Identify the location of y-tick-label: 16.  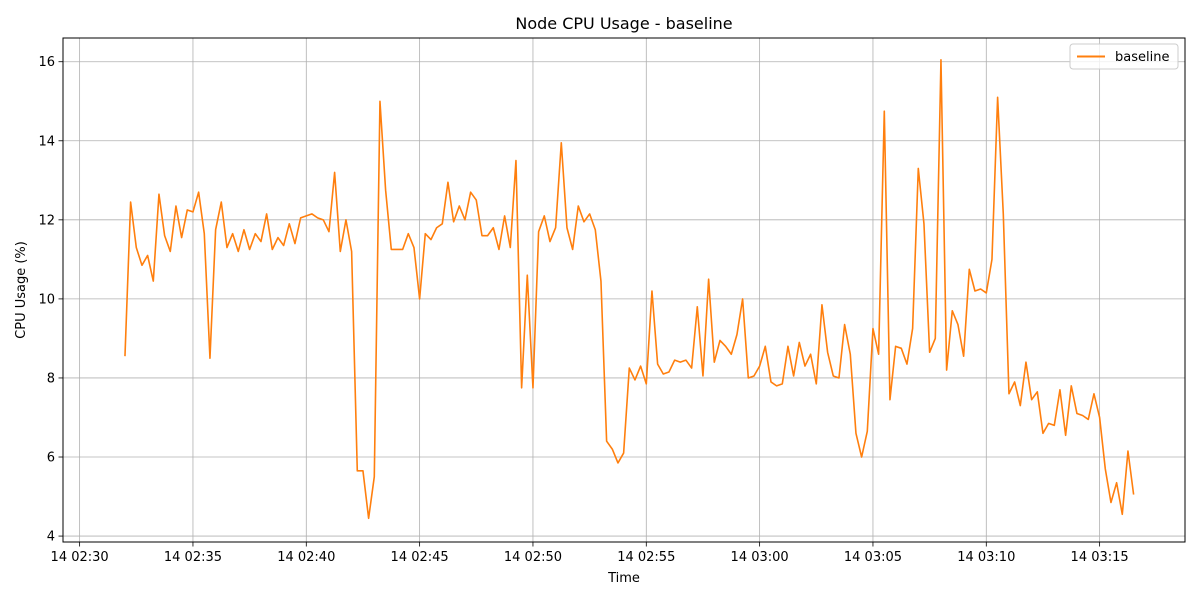
(46, 62).